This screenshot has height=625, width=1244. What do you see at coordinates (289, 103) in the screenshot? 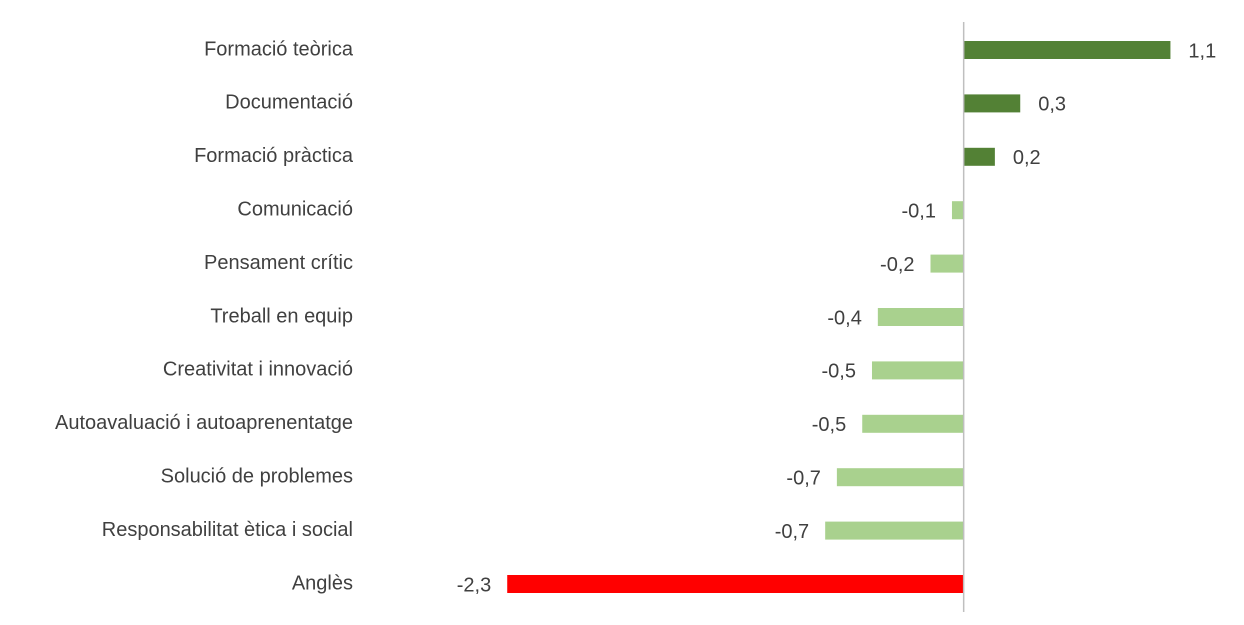
I see `category-label: Documentació` at bounding box center [289, 103].